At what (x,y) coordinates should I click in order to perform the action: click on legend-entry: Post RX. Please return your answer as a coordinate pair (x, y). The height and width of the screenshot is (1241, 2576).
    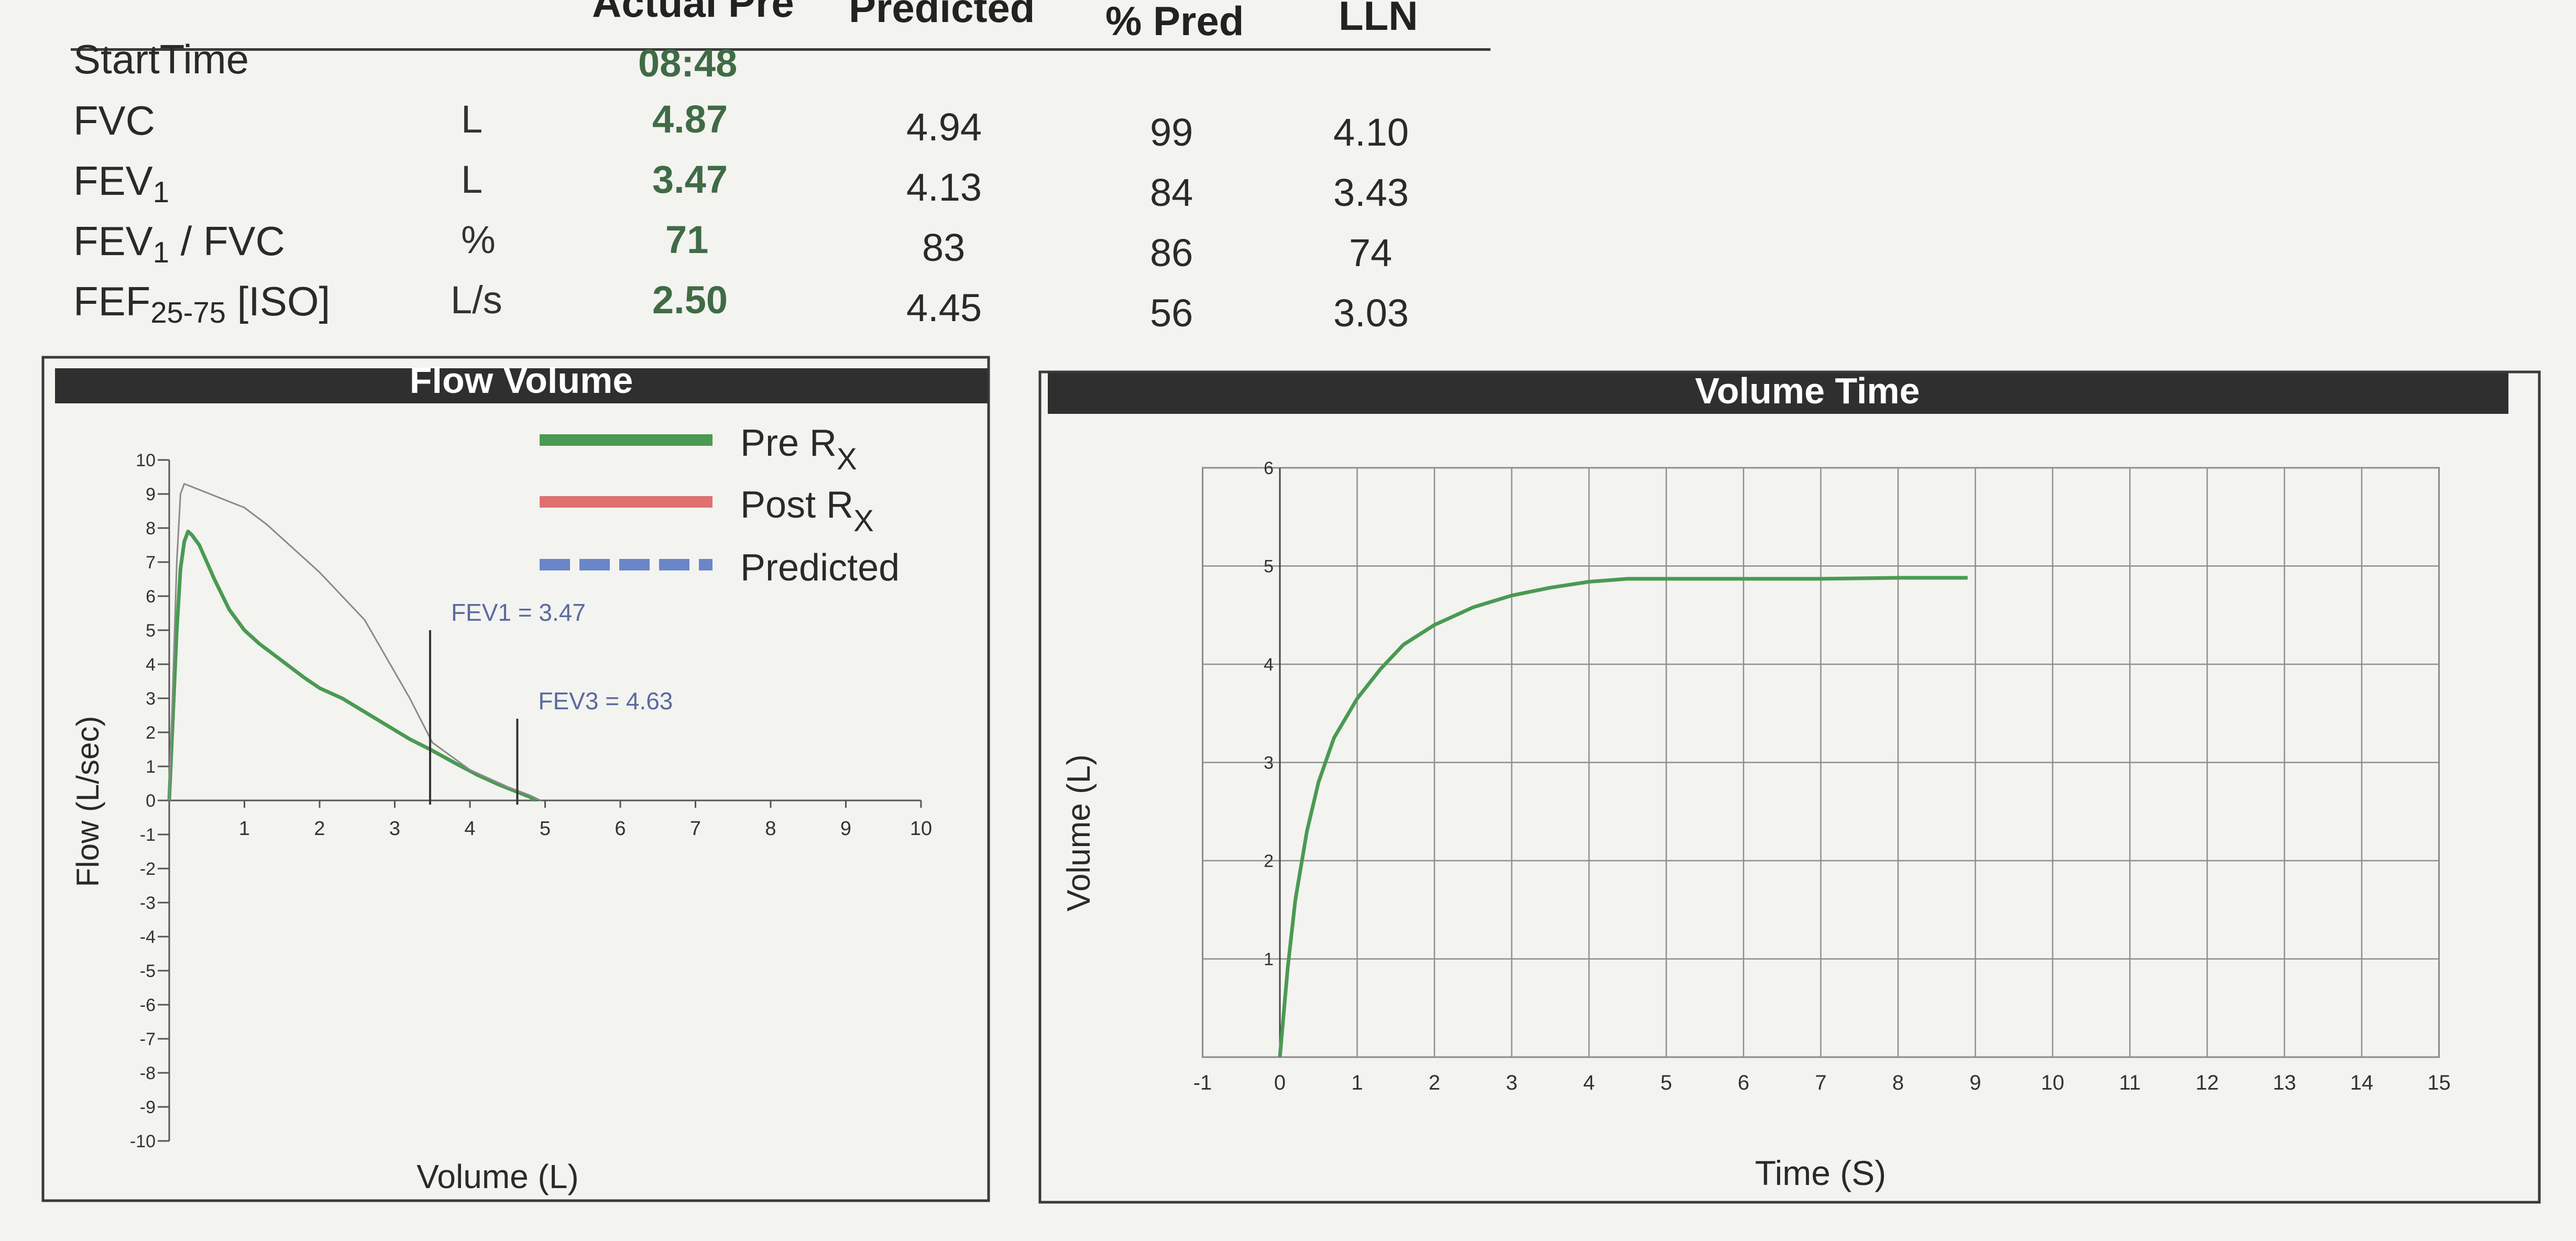
    Looking at the image, I should click on (807, 511).